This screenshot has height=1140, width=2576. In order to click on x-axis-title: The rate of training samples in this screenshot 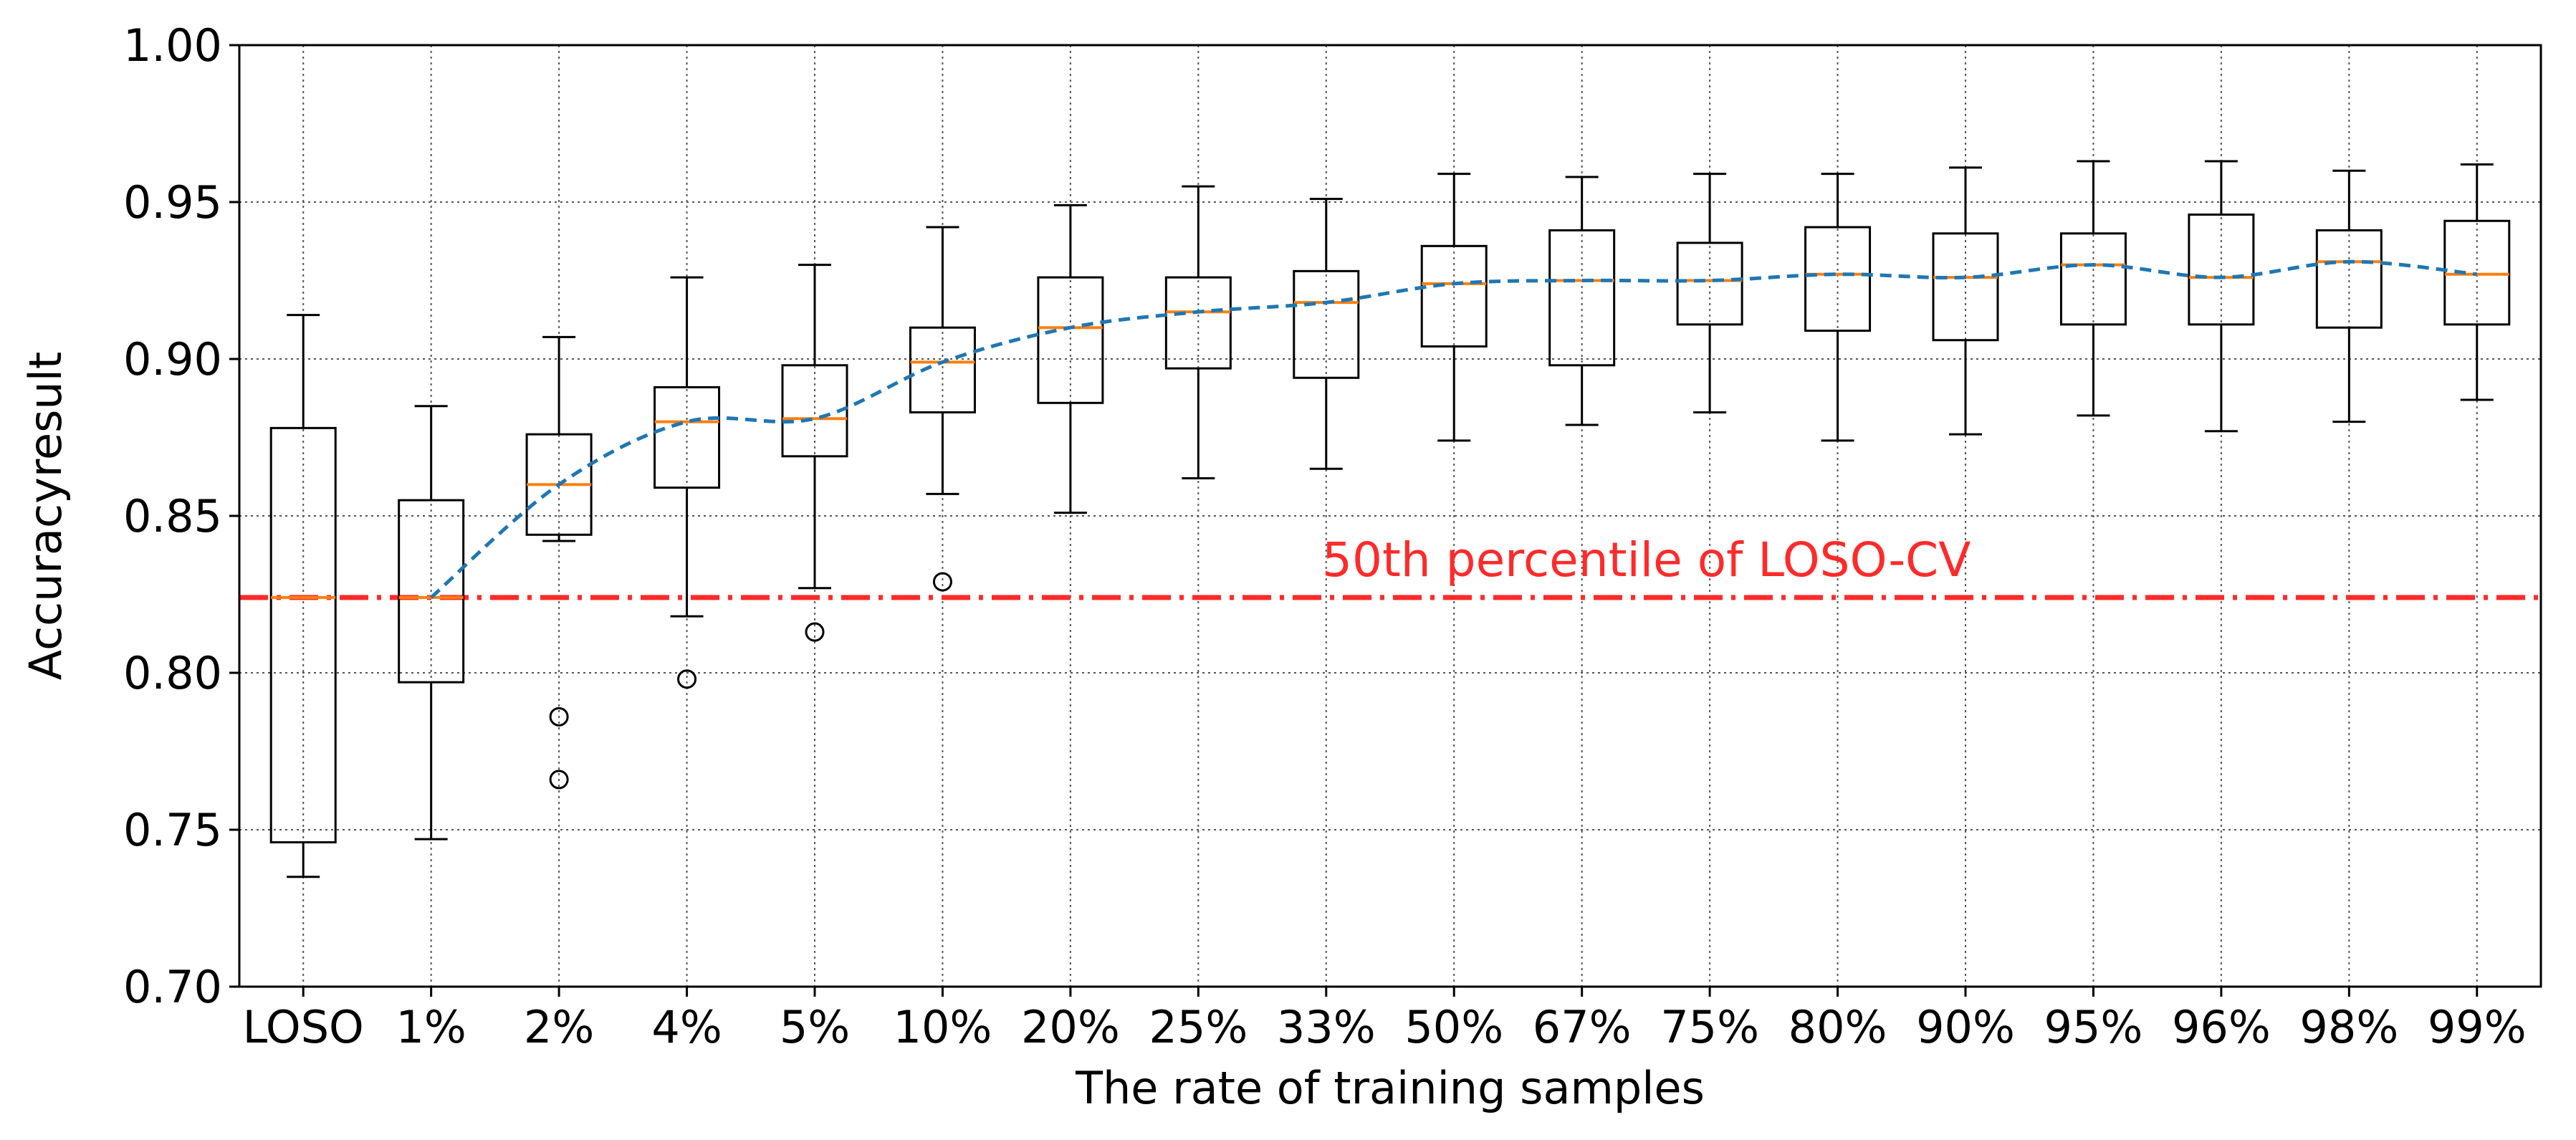, I will do `click(1390, 1088)`.